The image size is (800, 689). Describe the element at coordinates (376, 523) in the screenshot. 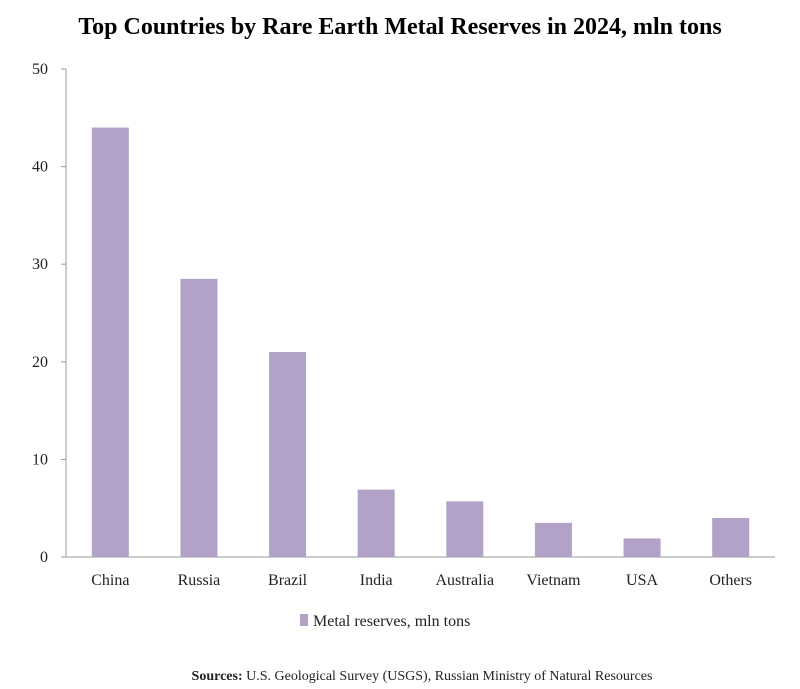

I see `bar-india` at that location.